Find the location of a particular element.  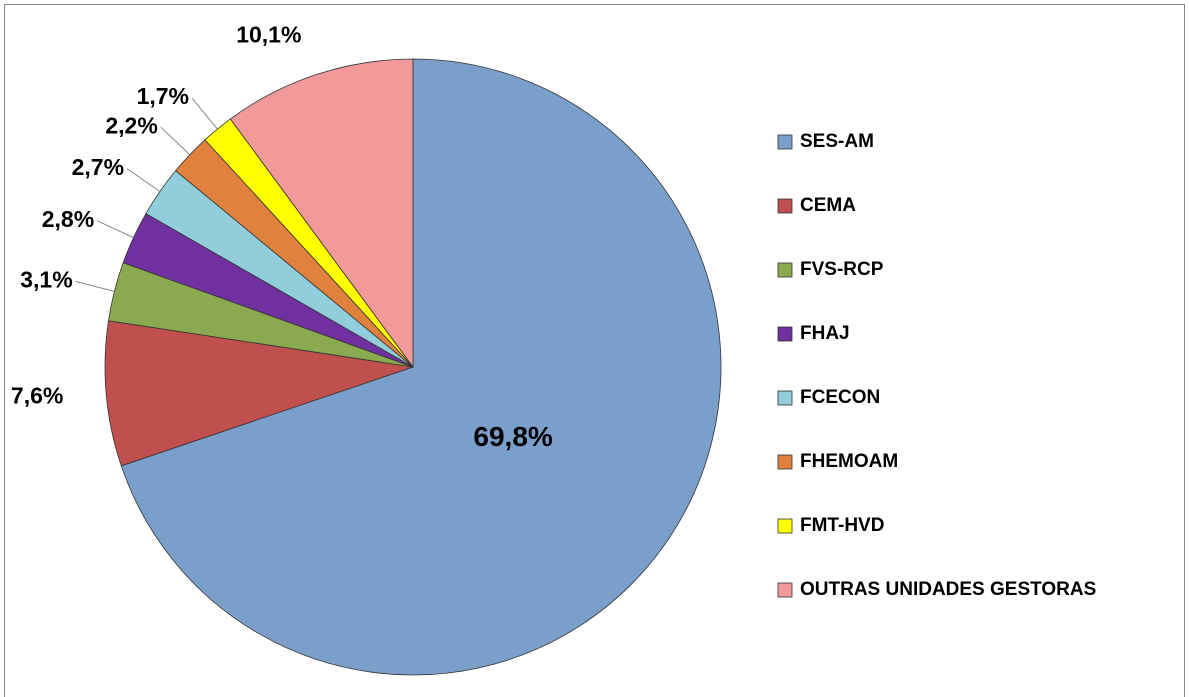

legend-label: CEMA is located at coordinates (828, 205).